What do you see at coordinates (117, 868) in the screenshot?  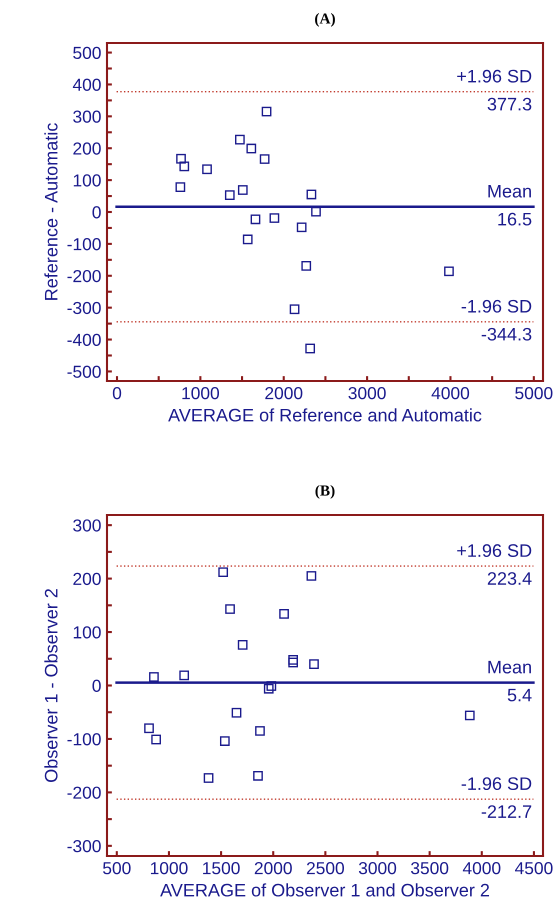 I see `x-tick-label: 500` at bounding box center [117, 868].